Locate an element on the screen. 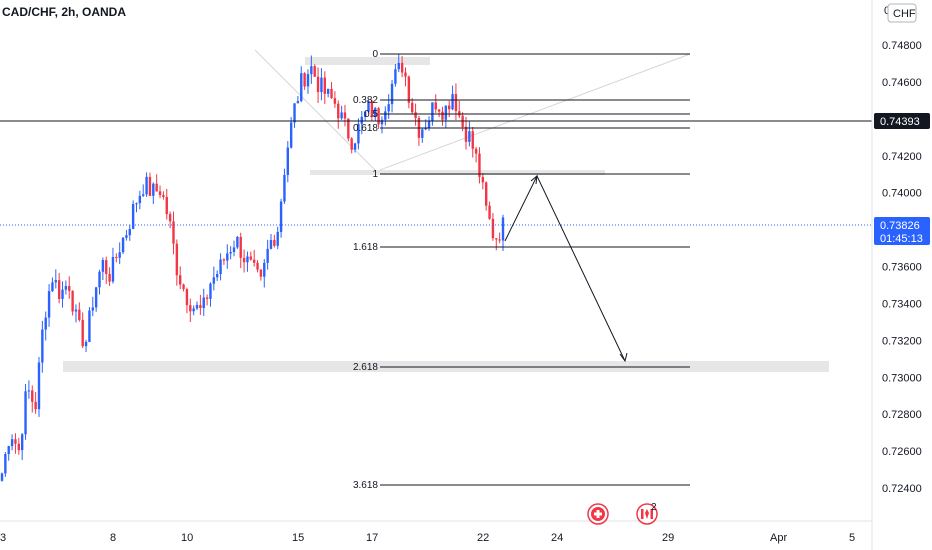  price-tick-label: 0.72400 is located at coordinates (902, 489).